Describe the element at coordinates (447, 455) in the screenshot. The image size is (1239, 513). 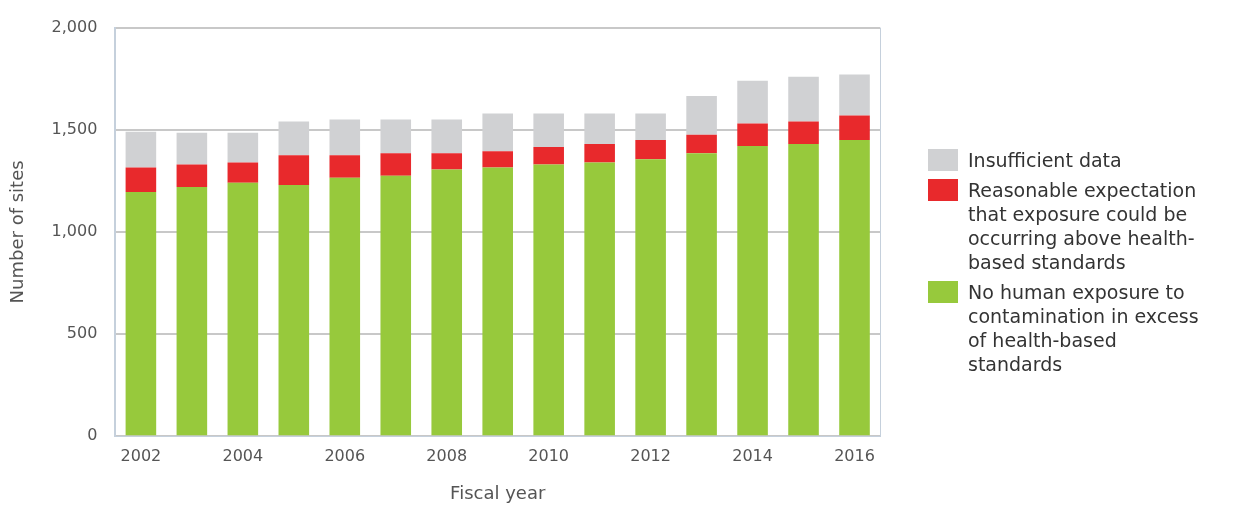
I see `x-tick-label: 2008` at that location.